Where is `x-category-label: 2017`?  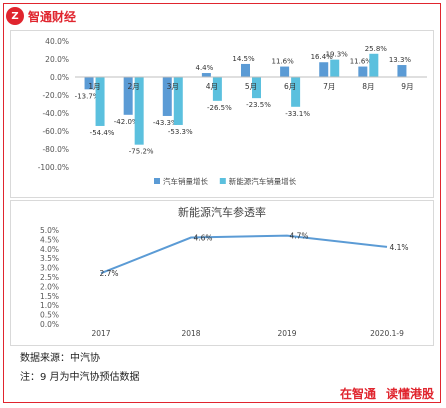 x-category-label: 2017 is located at coordinates (100, 333).